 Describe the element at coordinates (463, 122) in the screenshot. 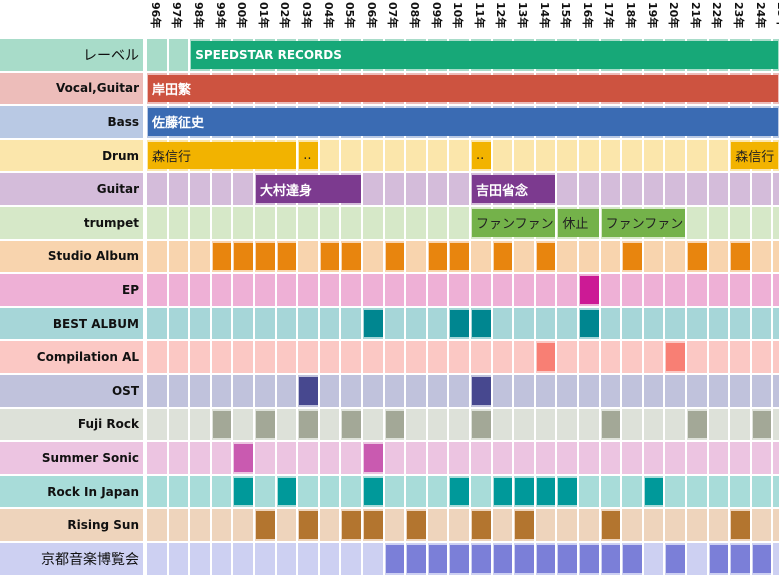

I see `member-bar: 佐藤征史` at that location.